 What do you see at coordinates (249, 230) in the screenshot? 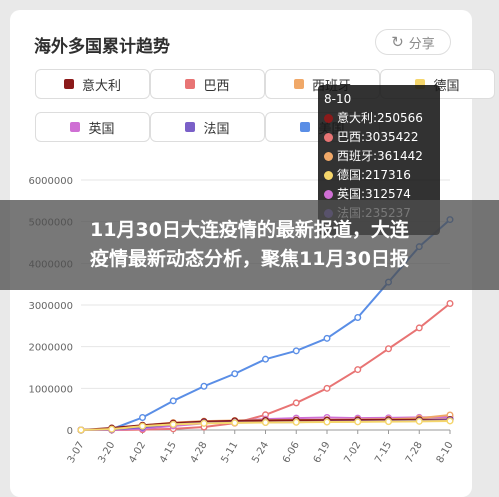
I see `banner-line-1: 11月30日大连疫情的最新报道，大连` at bounding box center [249, 230].